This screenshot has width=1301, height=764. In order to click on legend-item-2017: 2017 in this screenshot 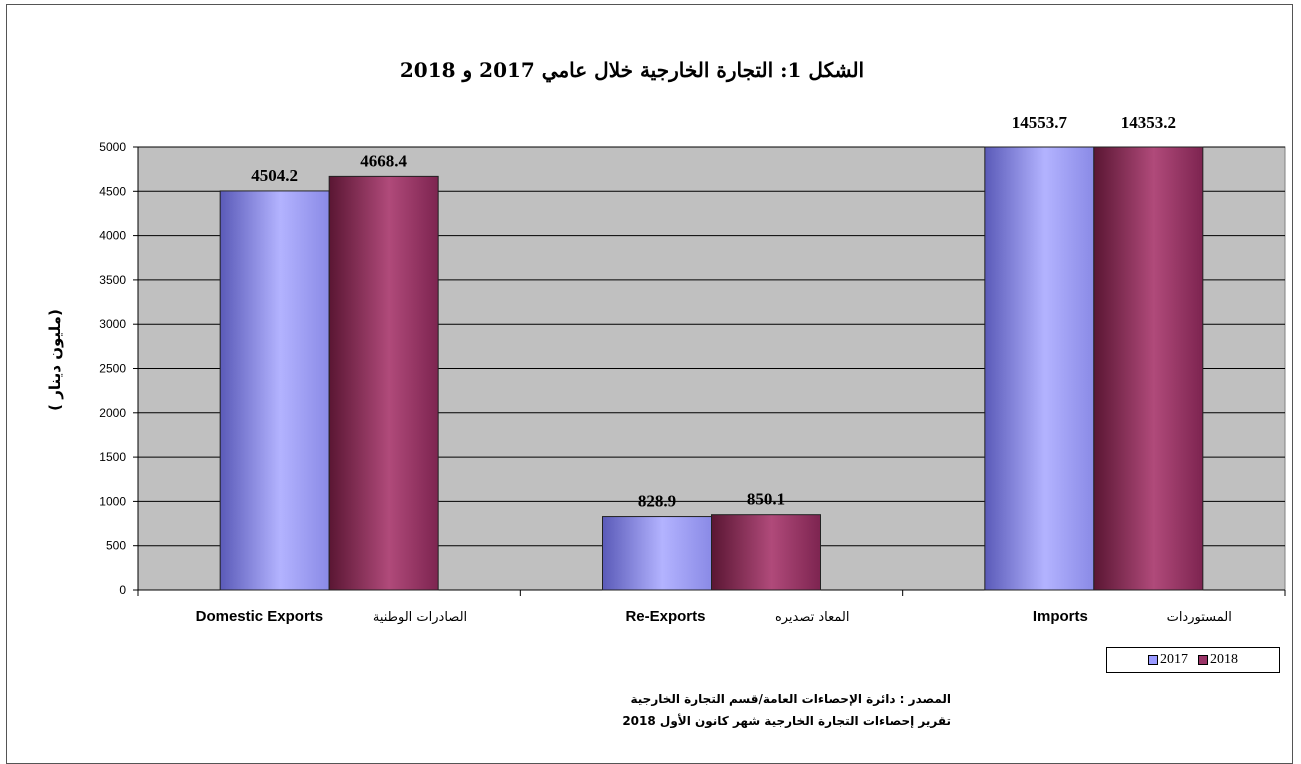, I will do `click(1168, 660)`.